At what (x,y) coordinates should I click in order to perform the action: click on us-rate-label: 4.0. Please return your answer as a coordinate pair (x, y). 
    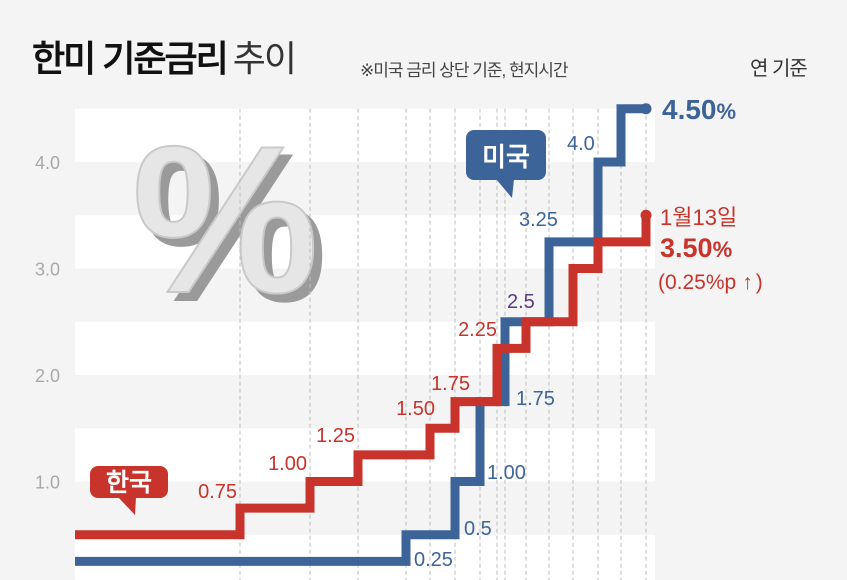
    Looking at the image, I should click on (581, 144).